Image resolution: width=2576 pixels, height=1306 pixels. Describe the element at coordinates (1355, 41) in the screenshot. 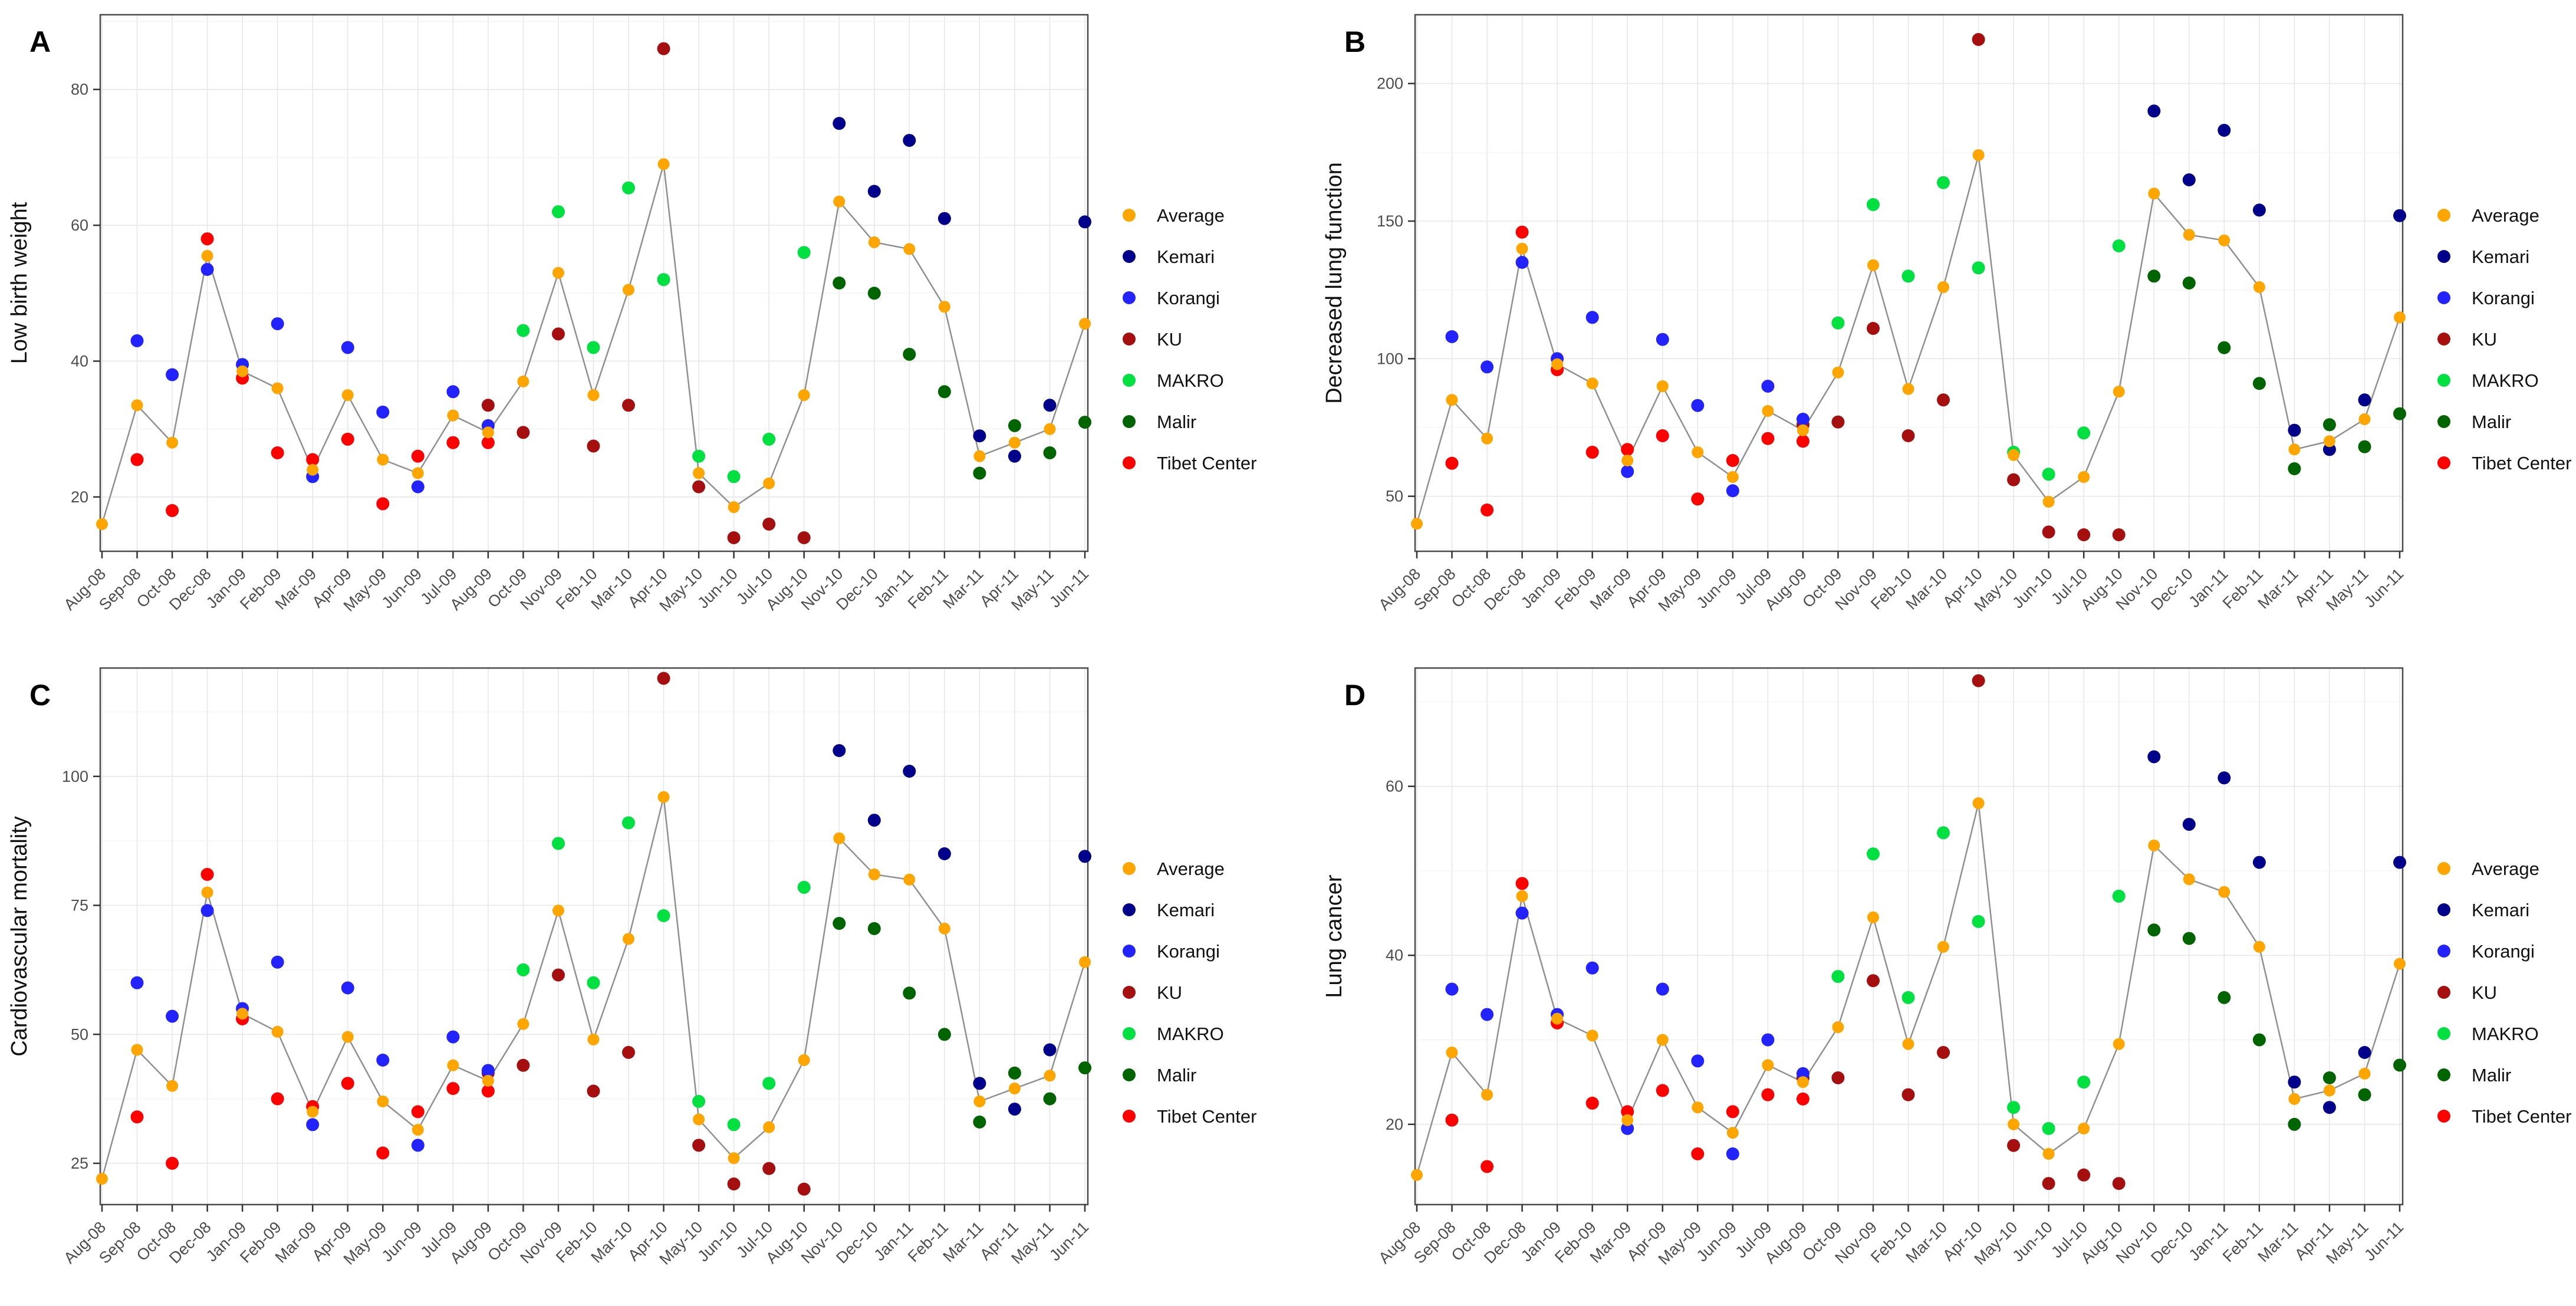

I see `panel-letter: B` at that location.